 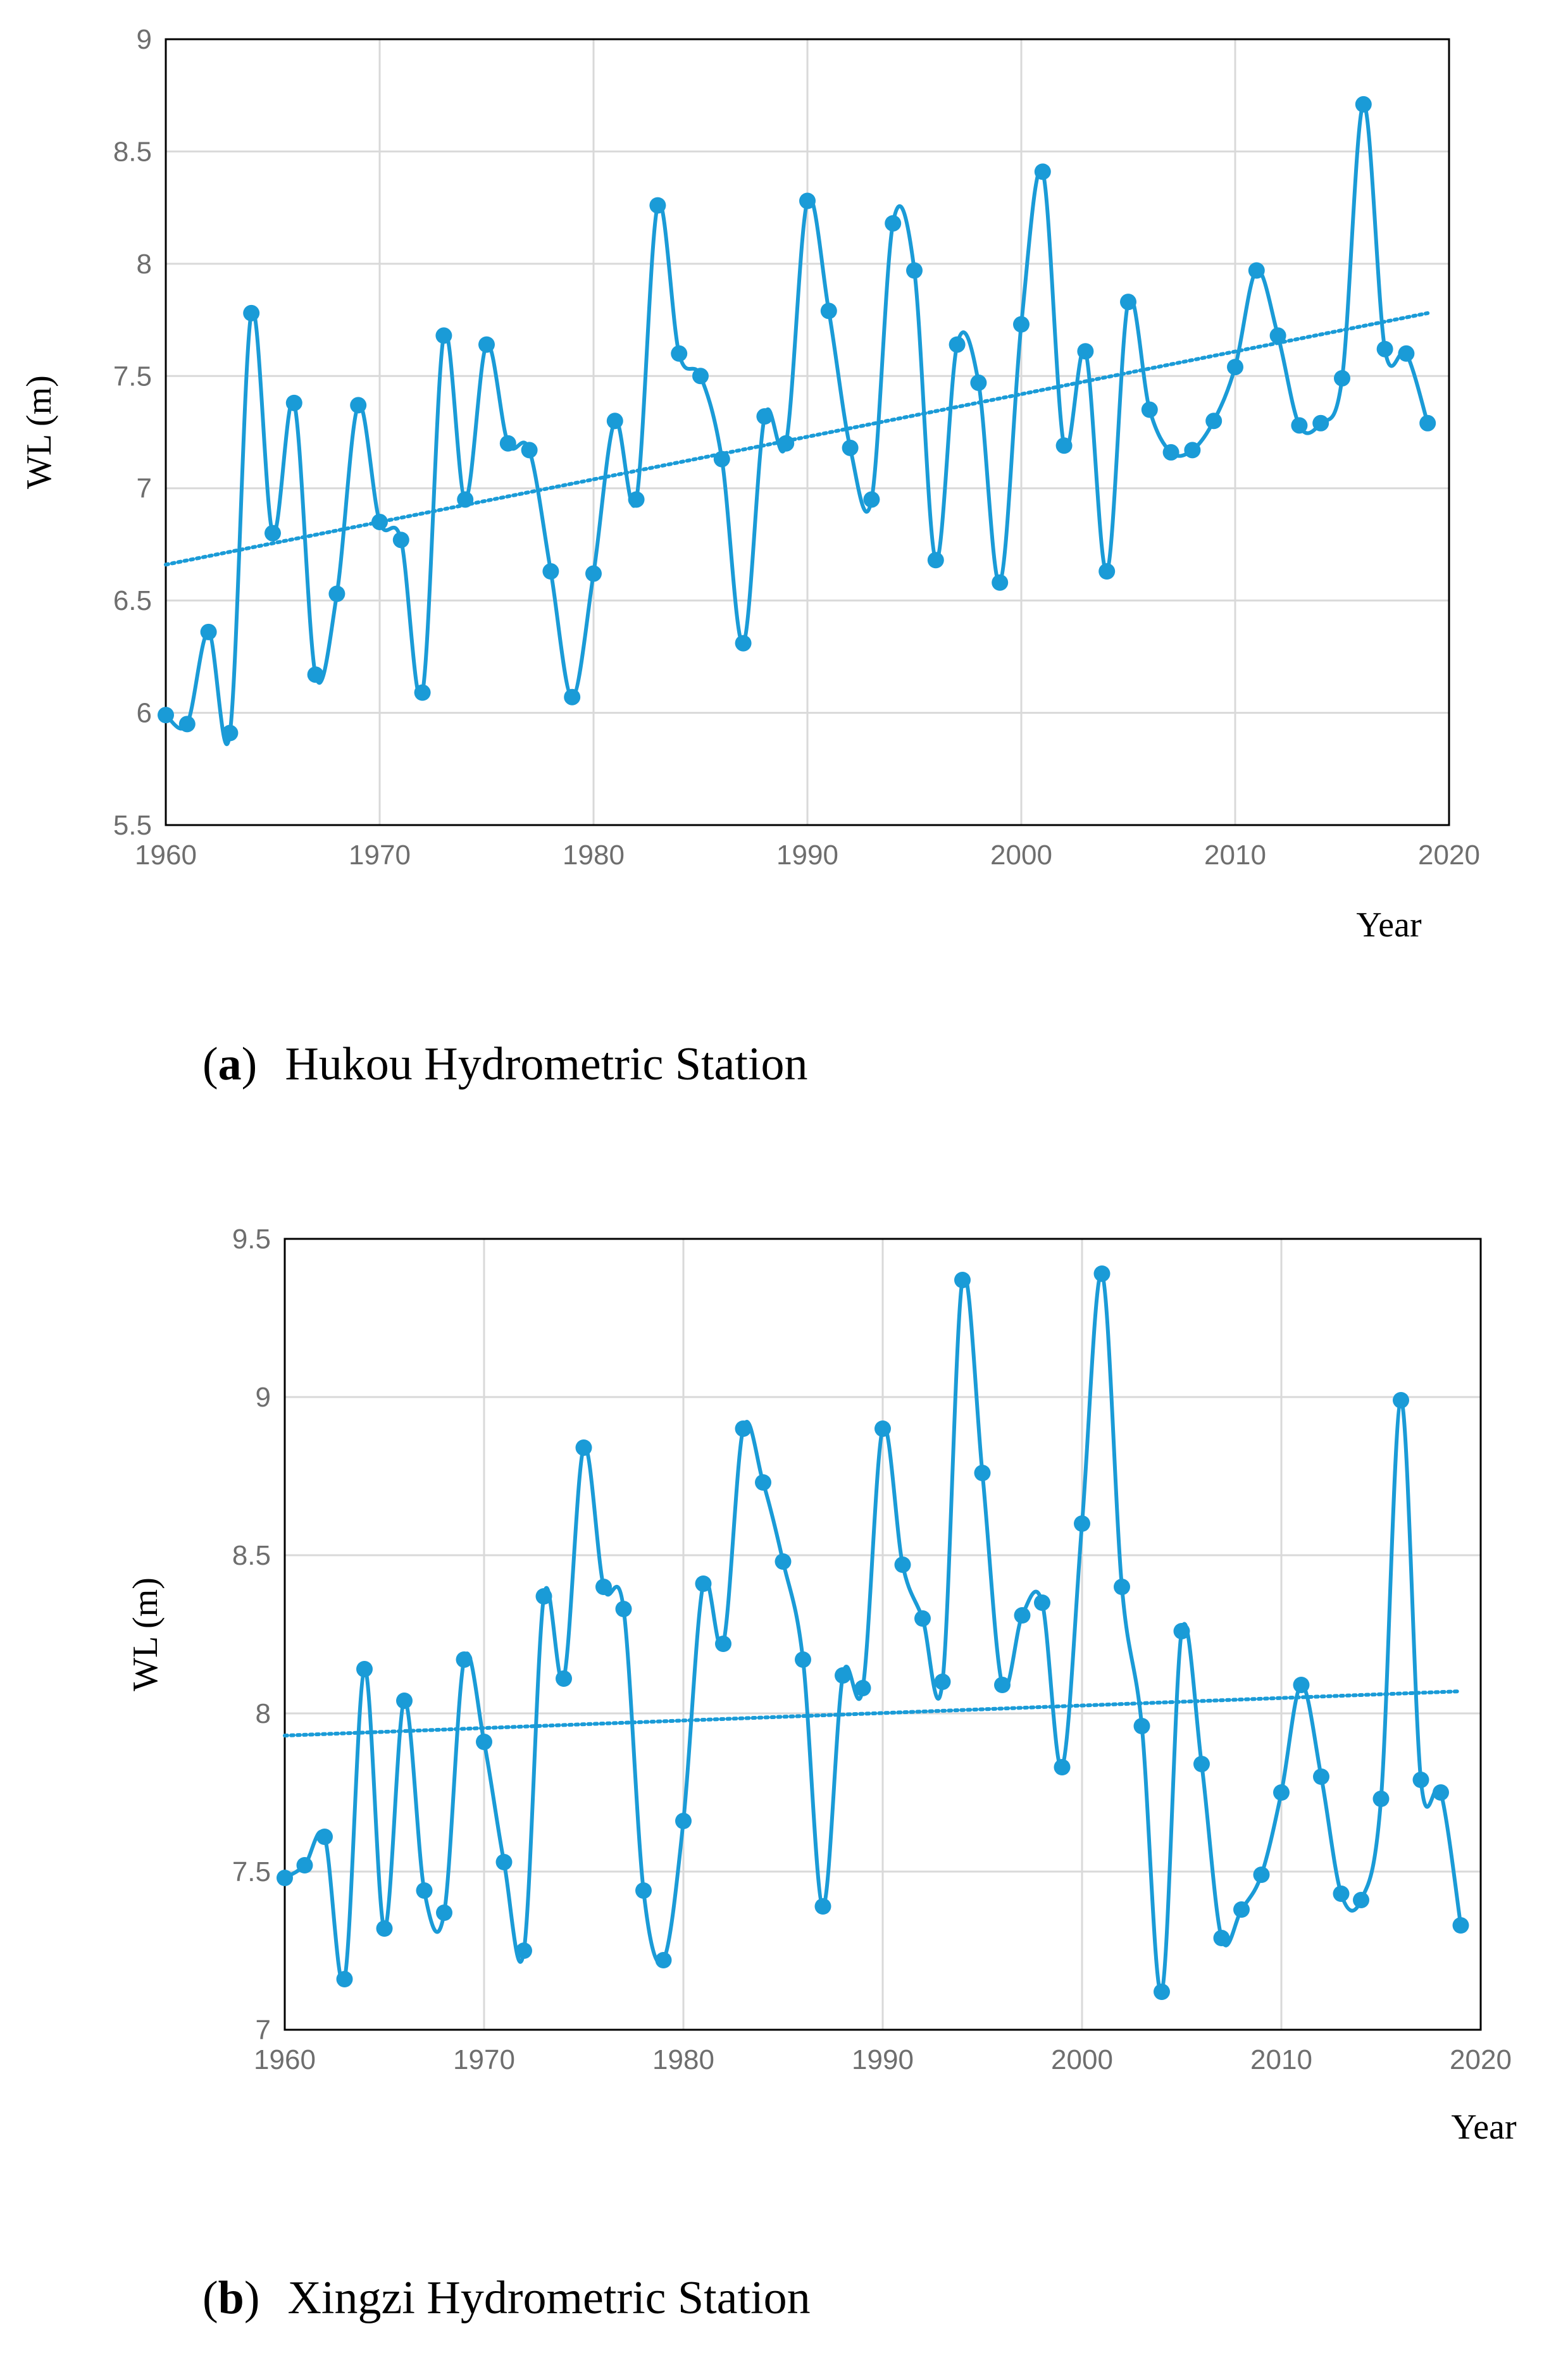 What do you see at coordinates (251, 1555) in the screenshot?
I see `y-tick-label: 8.5` at bounding box center [251, 1555].